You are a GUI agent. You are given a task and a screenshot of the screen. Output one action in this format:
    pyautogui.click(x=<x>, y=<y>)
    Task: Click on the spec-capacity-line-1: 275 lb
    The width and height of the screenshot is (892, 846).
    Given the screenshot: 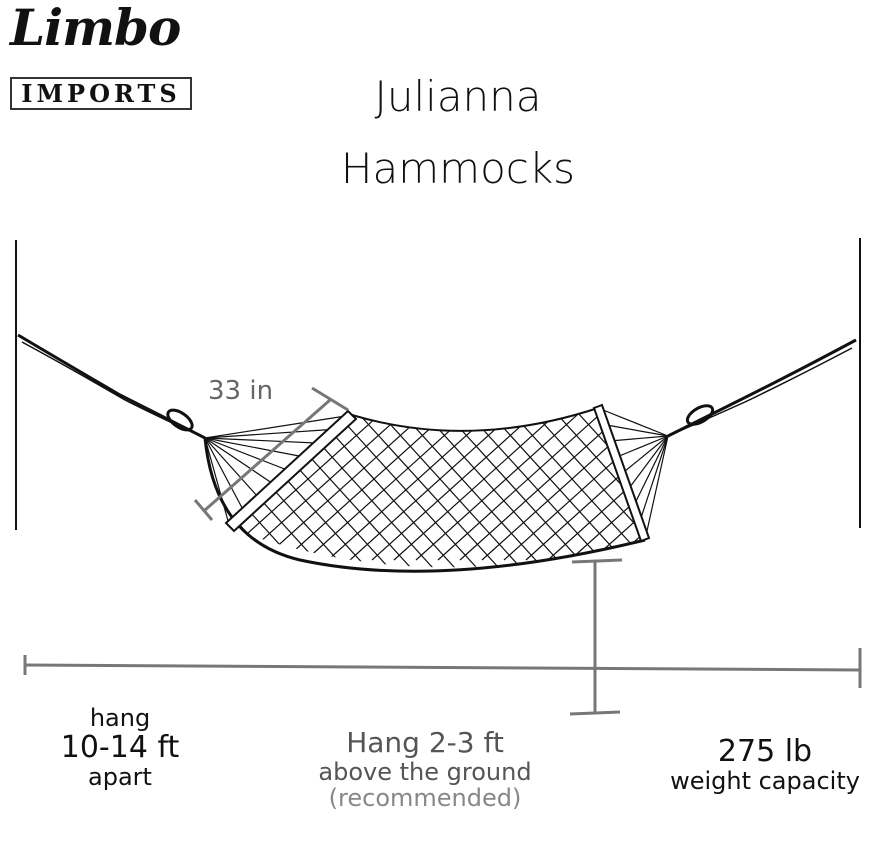 What is the action you would take?
    pyautogui.click(x=765, y=751)
    